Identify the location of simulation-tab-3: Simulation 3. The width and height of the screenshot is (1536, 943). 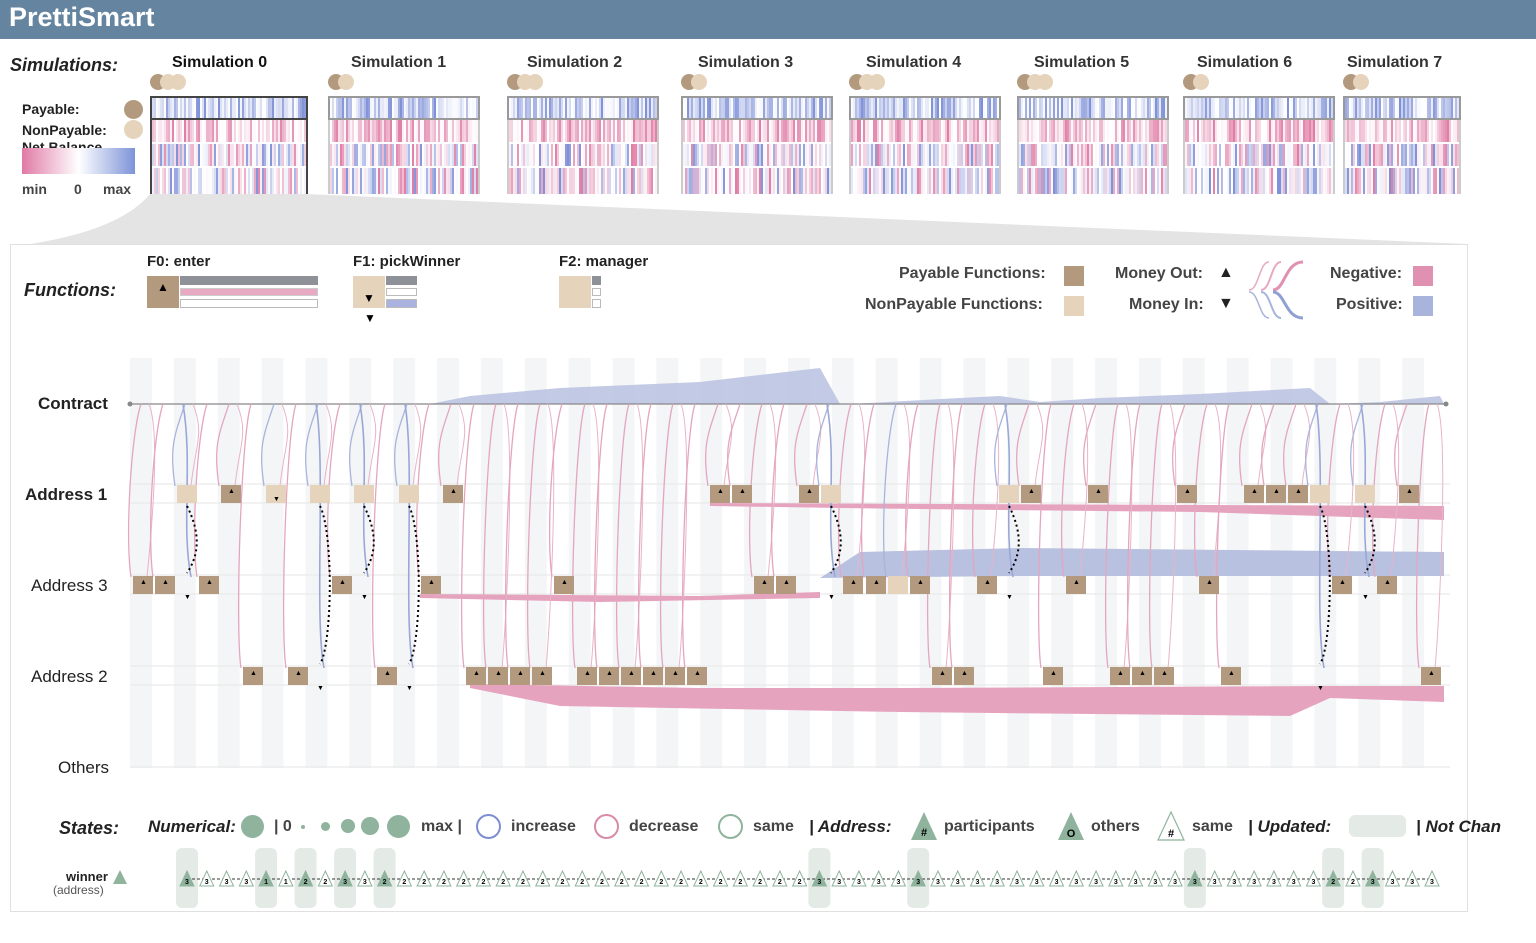
(746, 62).